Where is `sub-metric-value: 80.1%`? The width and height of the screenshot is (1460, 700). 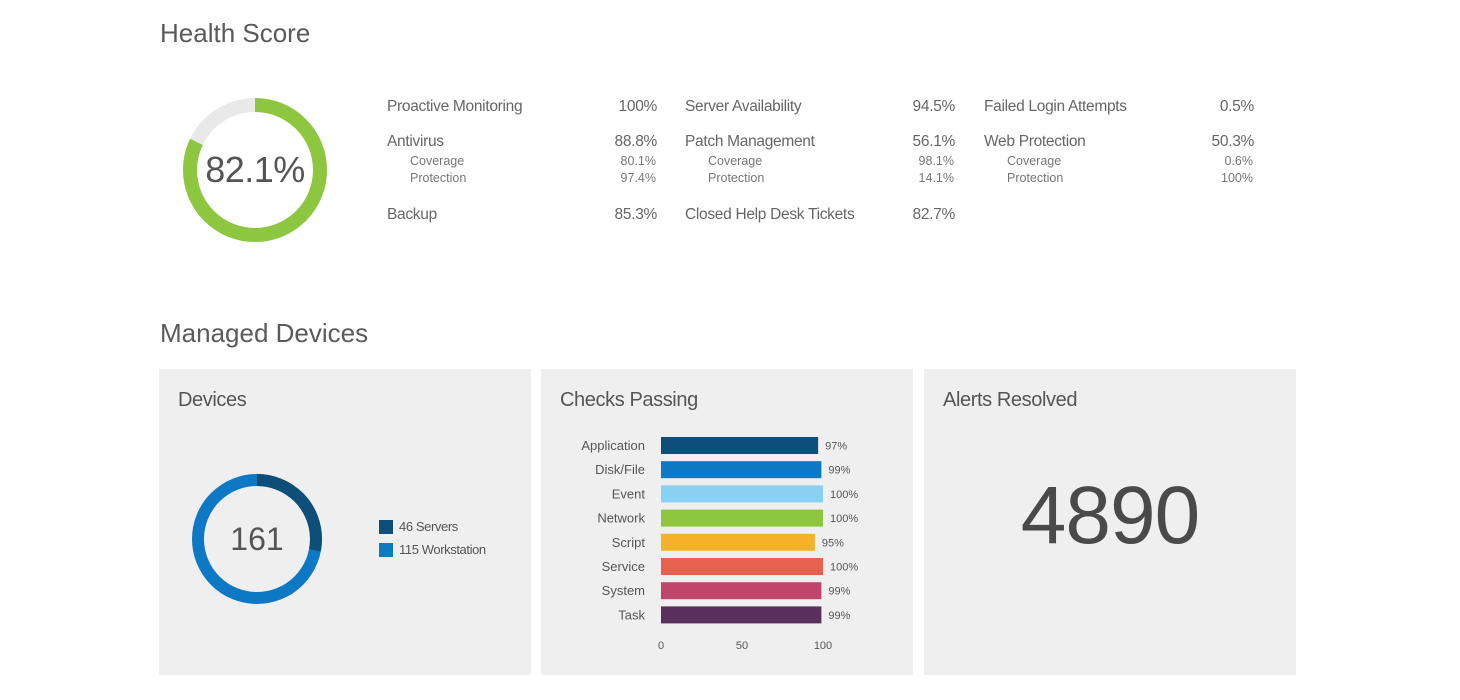
sub-metric-value: 80.1% is located at coordinates (638, 161).